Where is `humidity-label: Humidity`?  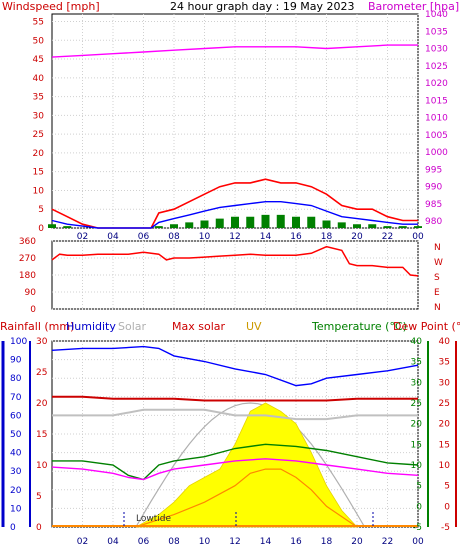
humidity-label: Humidity is located at coordinates (91, 326).